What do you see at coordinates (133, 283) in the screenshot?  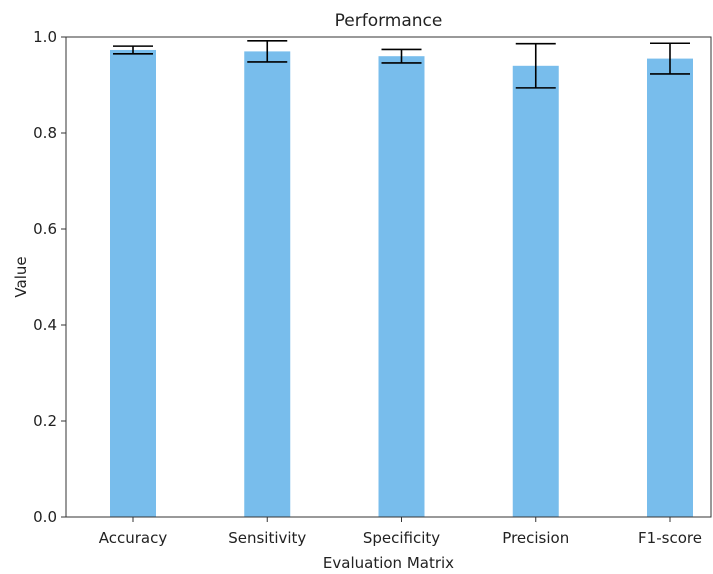 I see `bar-accuracy` at bounding box center [133, 283].